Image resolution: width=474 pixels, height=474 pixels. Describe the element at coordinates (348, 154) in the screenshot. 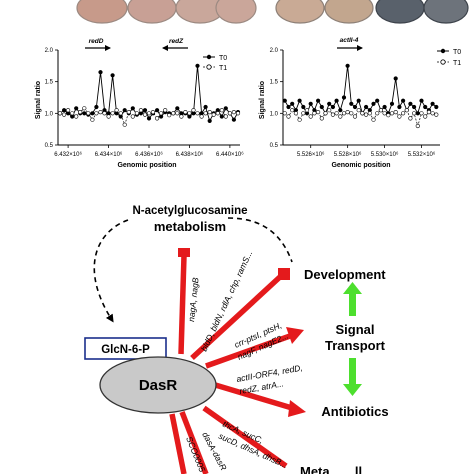

I see `x-tick-label: 5.528×10⁶` at that location.